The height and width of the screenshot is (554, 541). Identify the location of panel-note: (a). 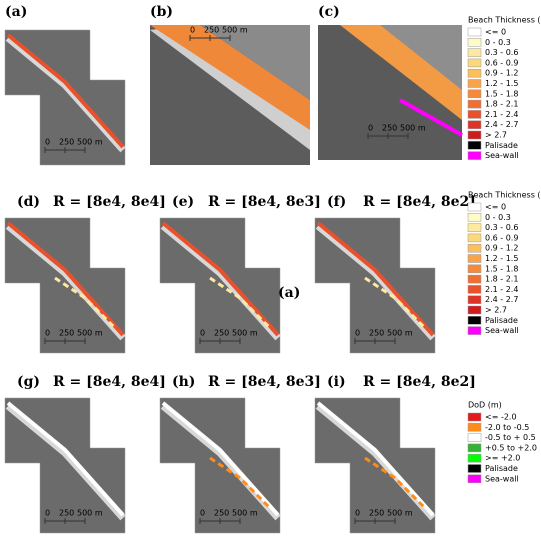
(289, 293).